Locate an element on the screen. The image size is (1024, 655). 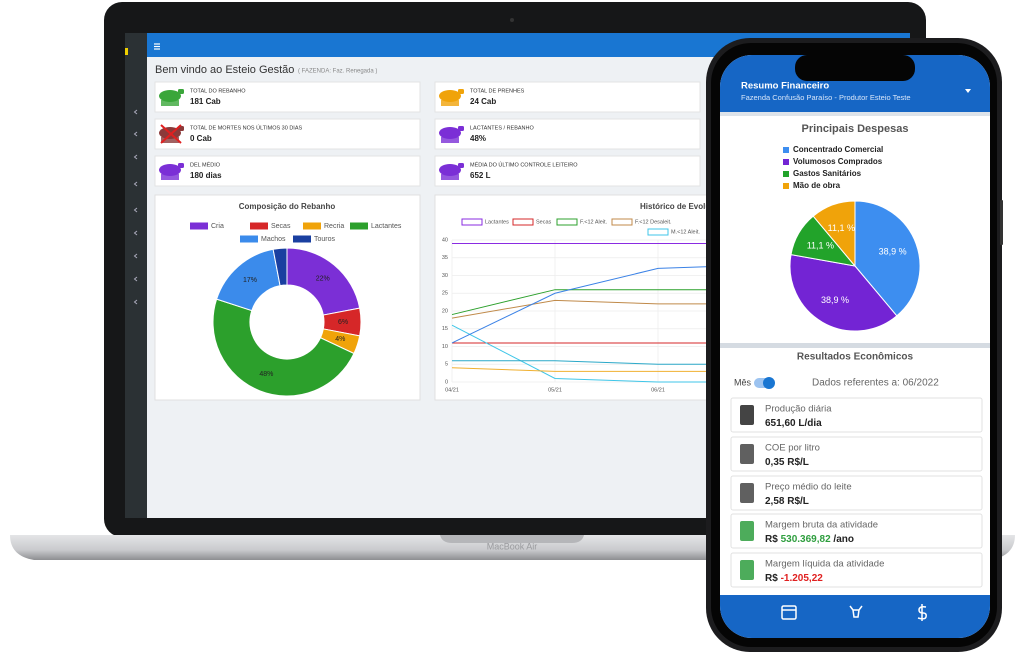
sidebar is located at coordinates (136, 275).